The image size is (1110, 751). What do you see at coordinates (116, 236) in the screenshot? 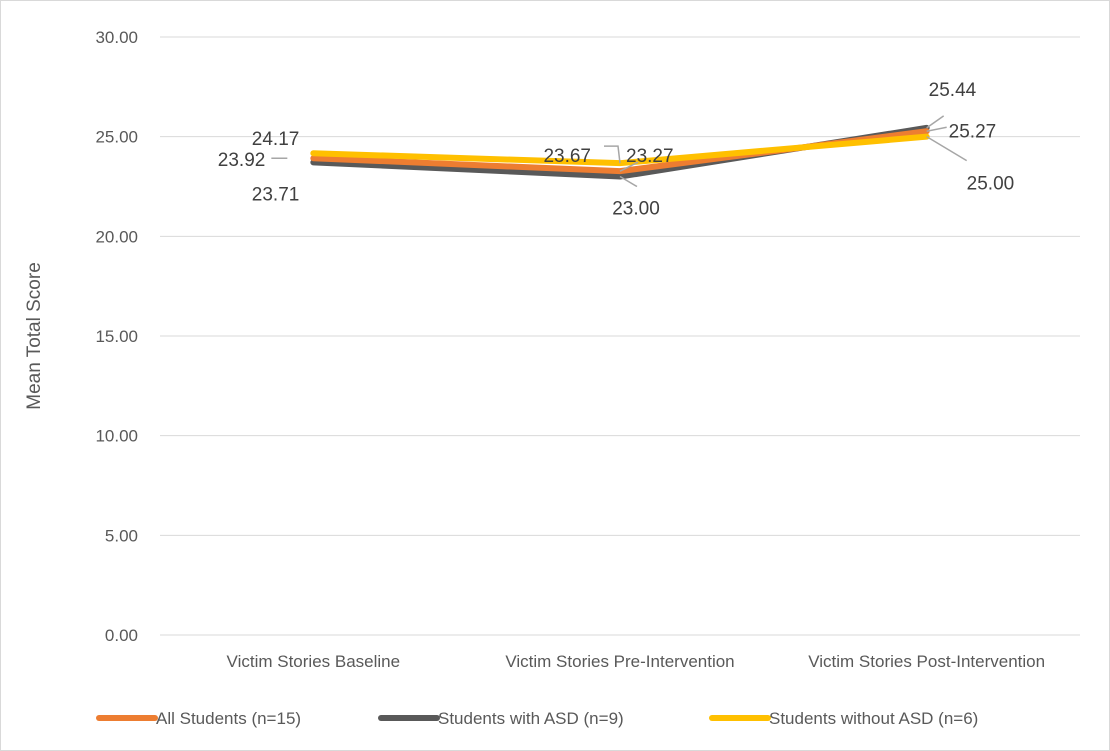
I see `y-tick-label: 20.00` at bounding box center [116, 236].